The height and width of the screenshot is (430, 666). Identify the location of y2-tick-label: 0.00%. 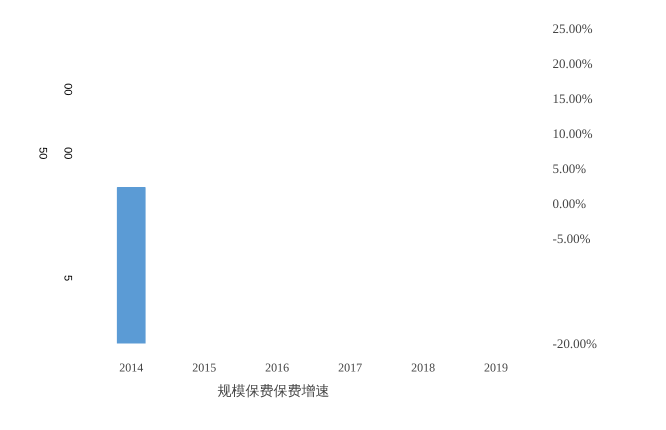
(569, 203).